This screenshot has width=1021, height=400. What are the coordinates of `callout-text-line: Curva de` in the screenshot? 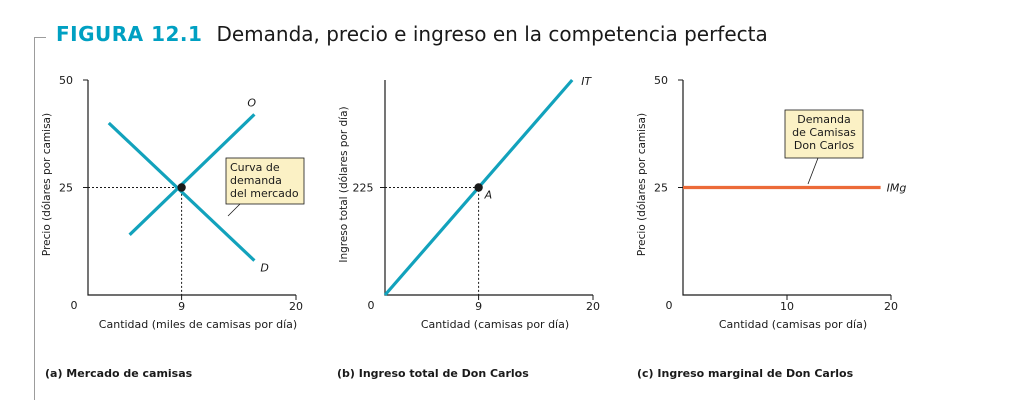 It's located at (255, 167).